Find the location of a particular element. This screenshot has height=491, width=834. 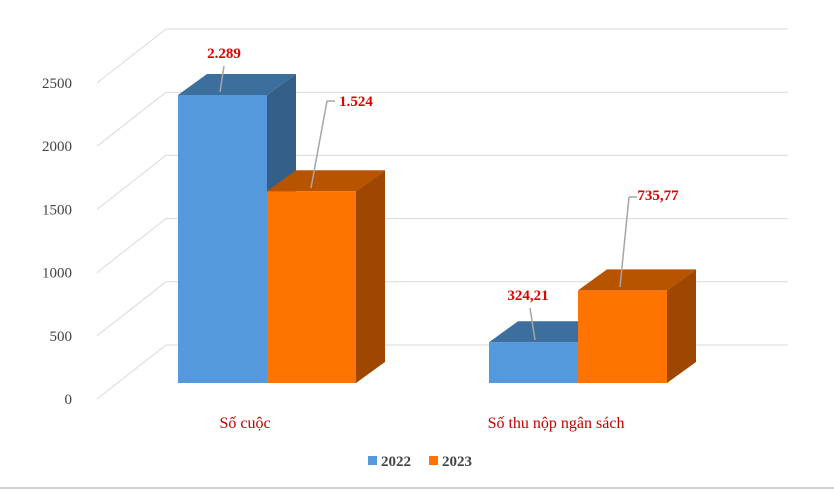

legend: 2022 2023 is located at coordinates (420, 462).